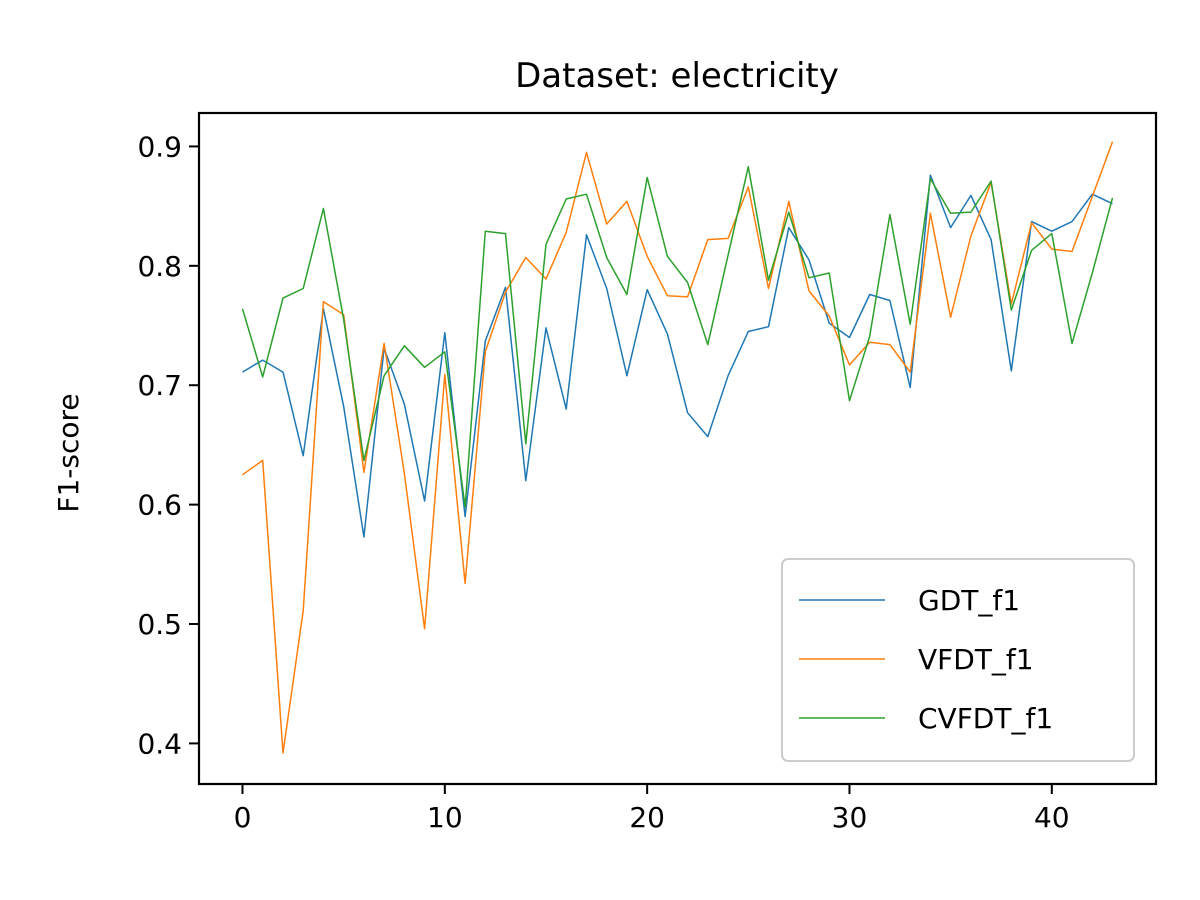 Image resolution: width=1200 pixels, height=900 pixels. Describe the element at coordinates (68, 452) in the screenshot. I see `y-axis-label: F1-score` at that location.